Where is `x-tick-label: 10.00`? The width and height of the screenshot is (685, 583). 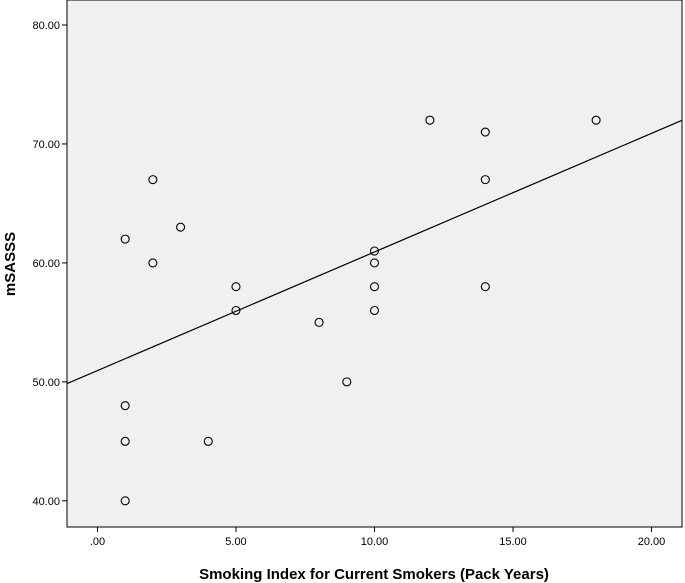
x-tick-label: 10.00 is located at coordinates (375, 542).